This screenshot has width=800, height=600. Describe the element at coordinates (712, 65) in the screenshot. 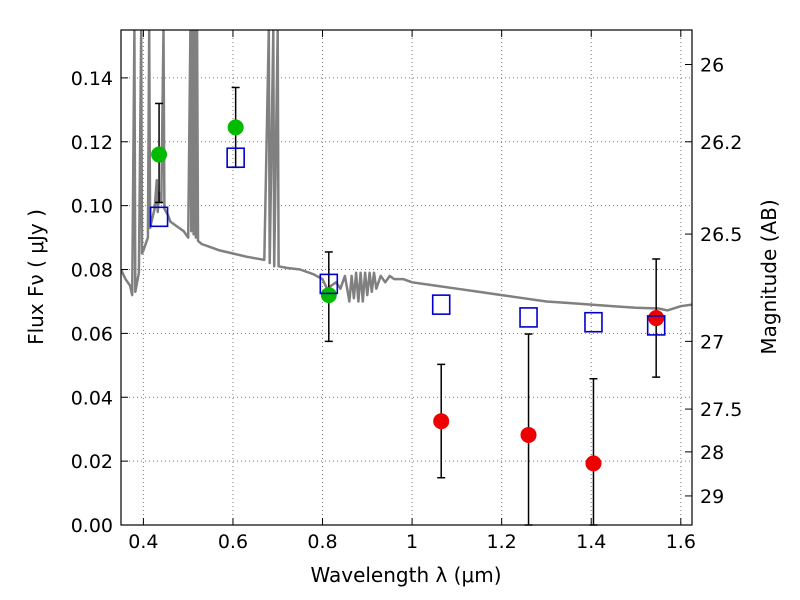

I see `y2-tick-label: 26` at that location.